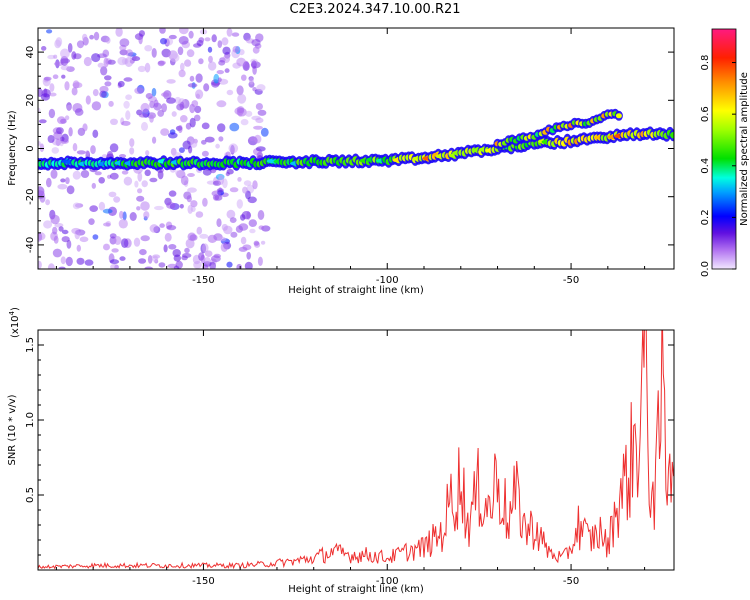  I want to click on snr-x-axis-label: Height of straight line (km), so click(356, 589).